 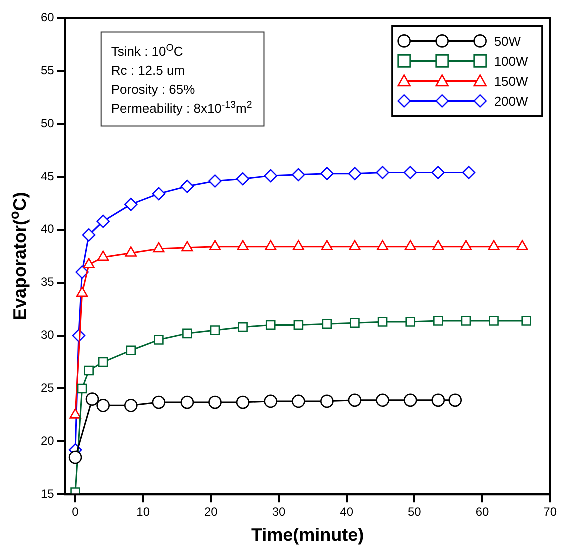 What do you see at coordinates (47, 493) in the screenshot?
I see `y-tick-label: 15` at bounding box center [47, 493].